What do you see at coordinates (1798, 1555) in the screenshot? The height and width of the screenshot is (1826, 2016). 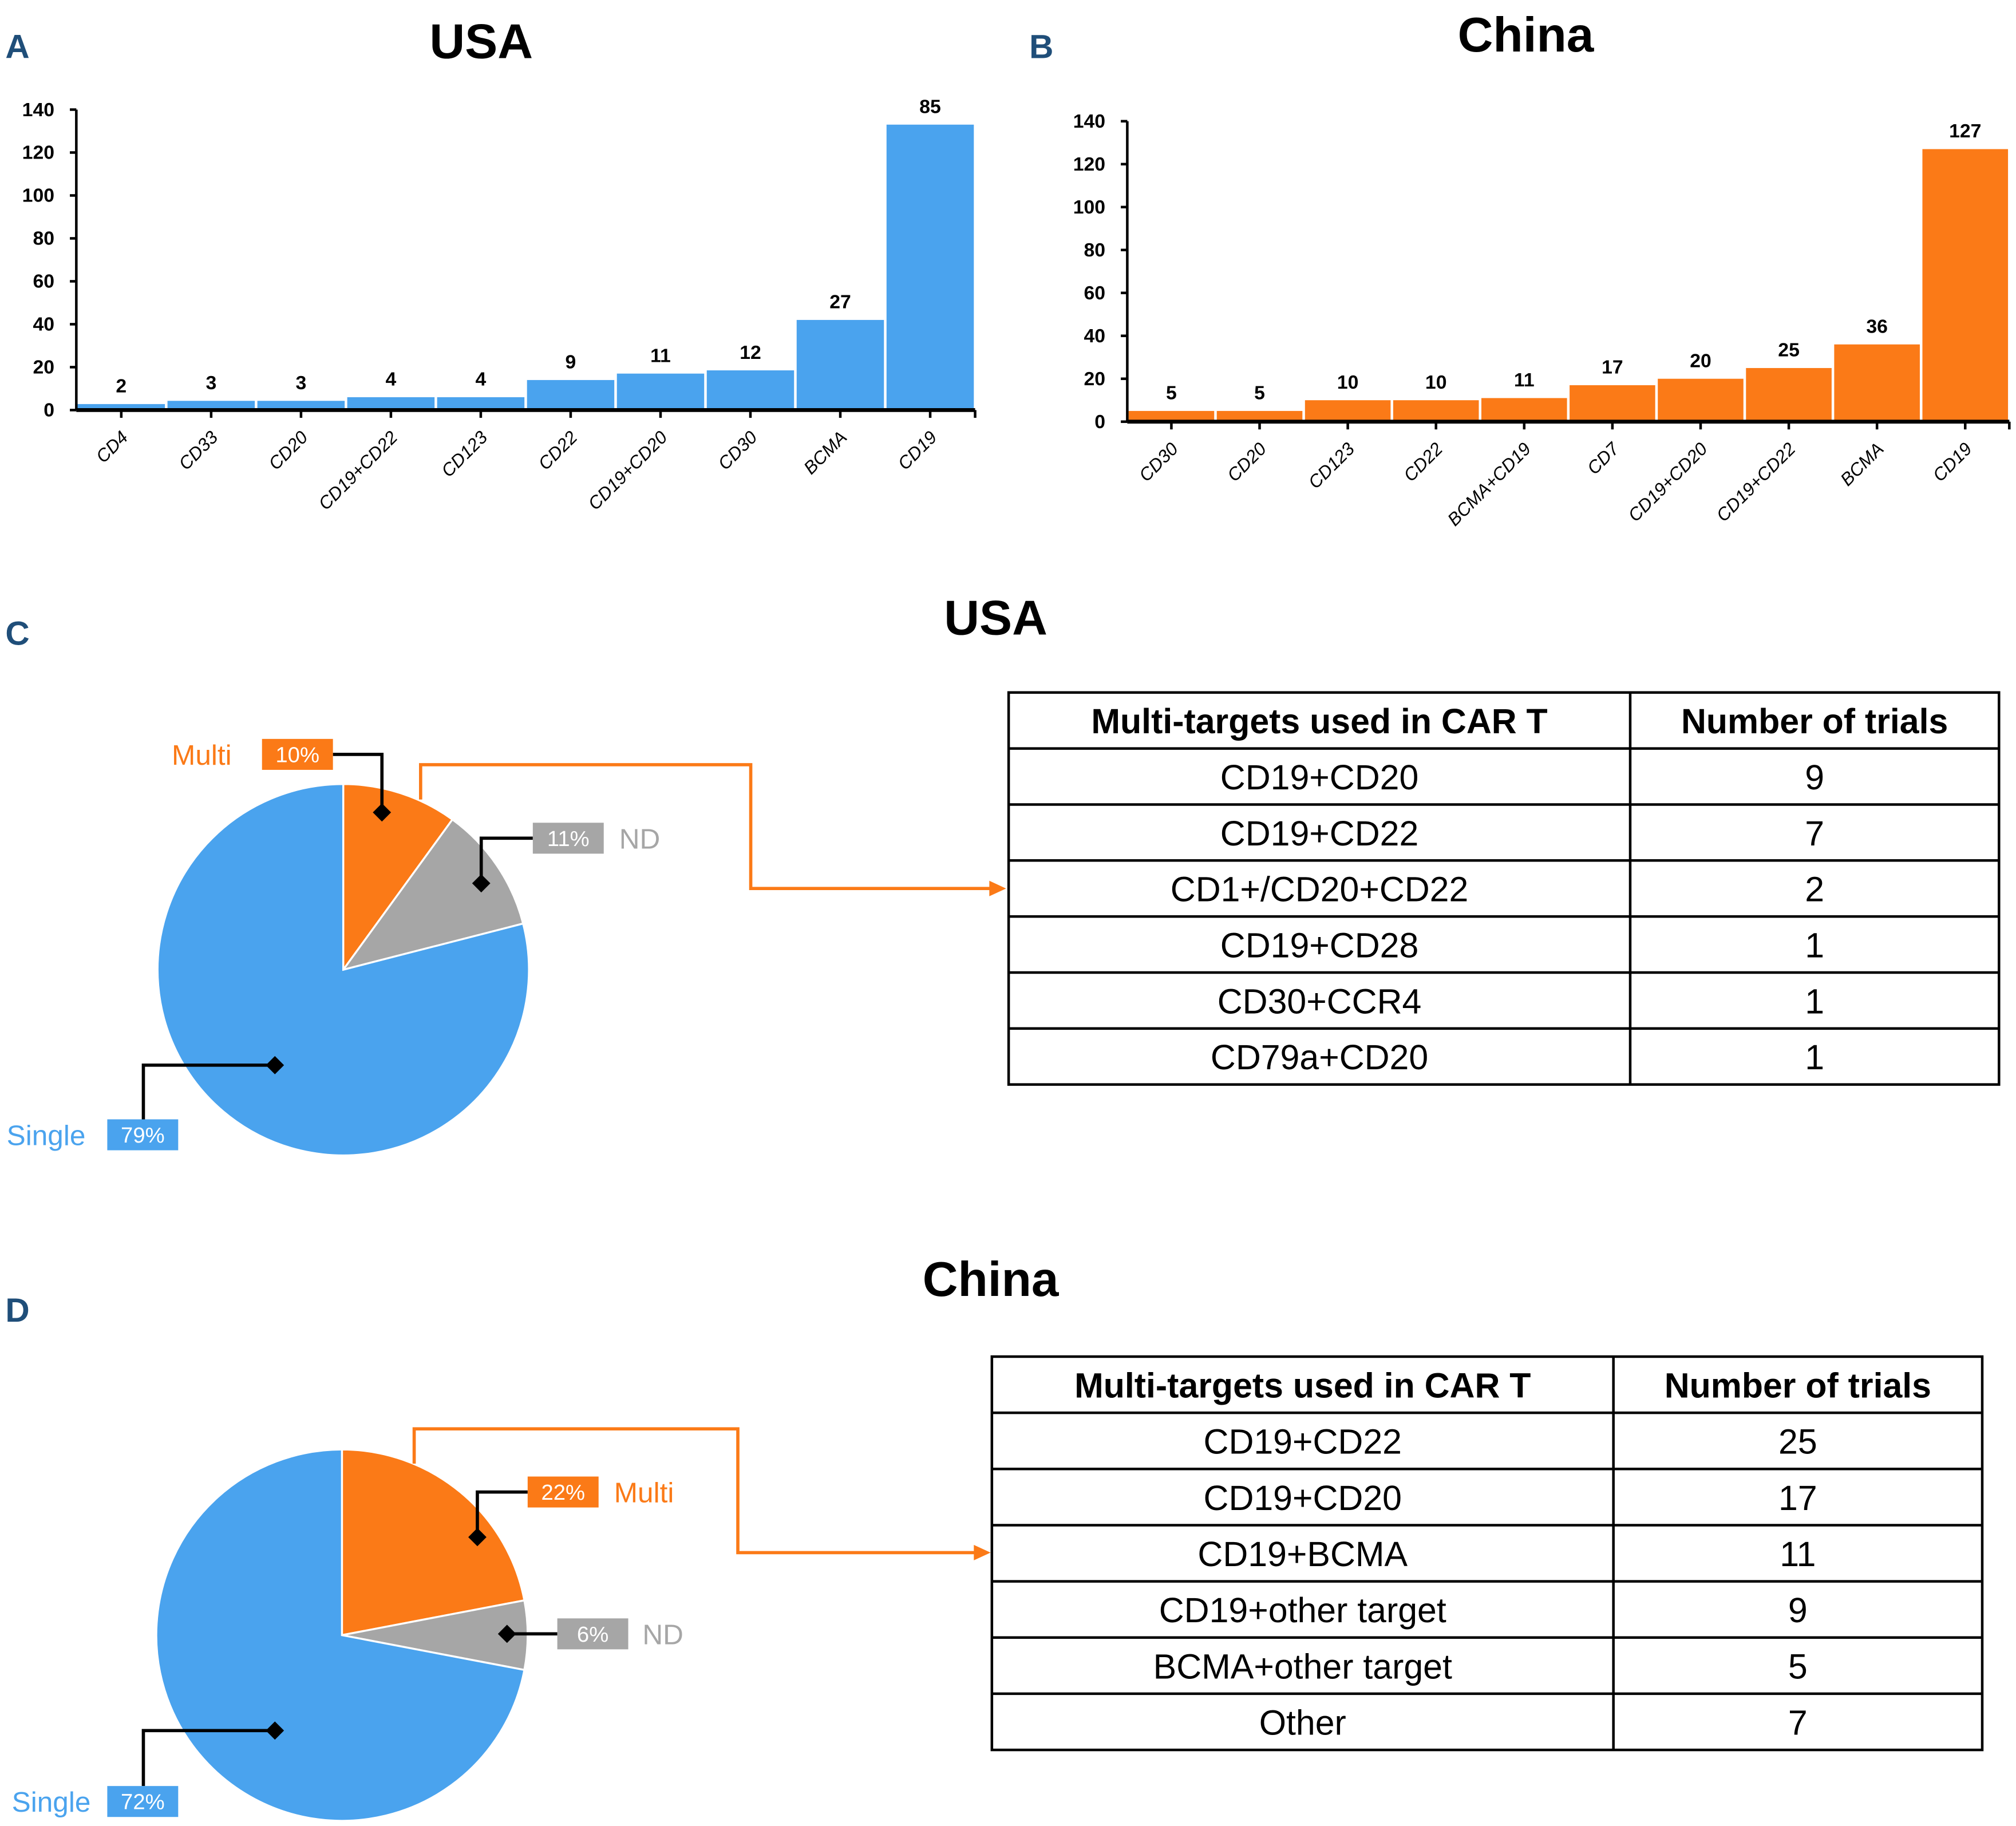 I see `table-d-cell: 11` at bounding box center [1798, 1555].